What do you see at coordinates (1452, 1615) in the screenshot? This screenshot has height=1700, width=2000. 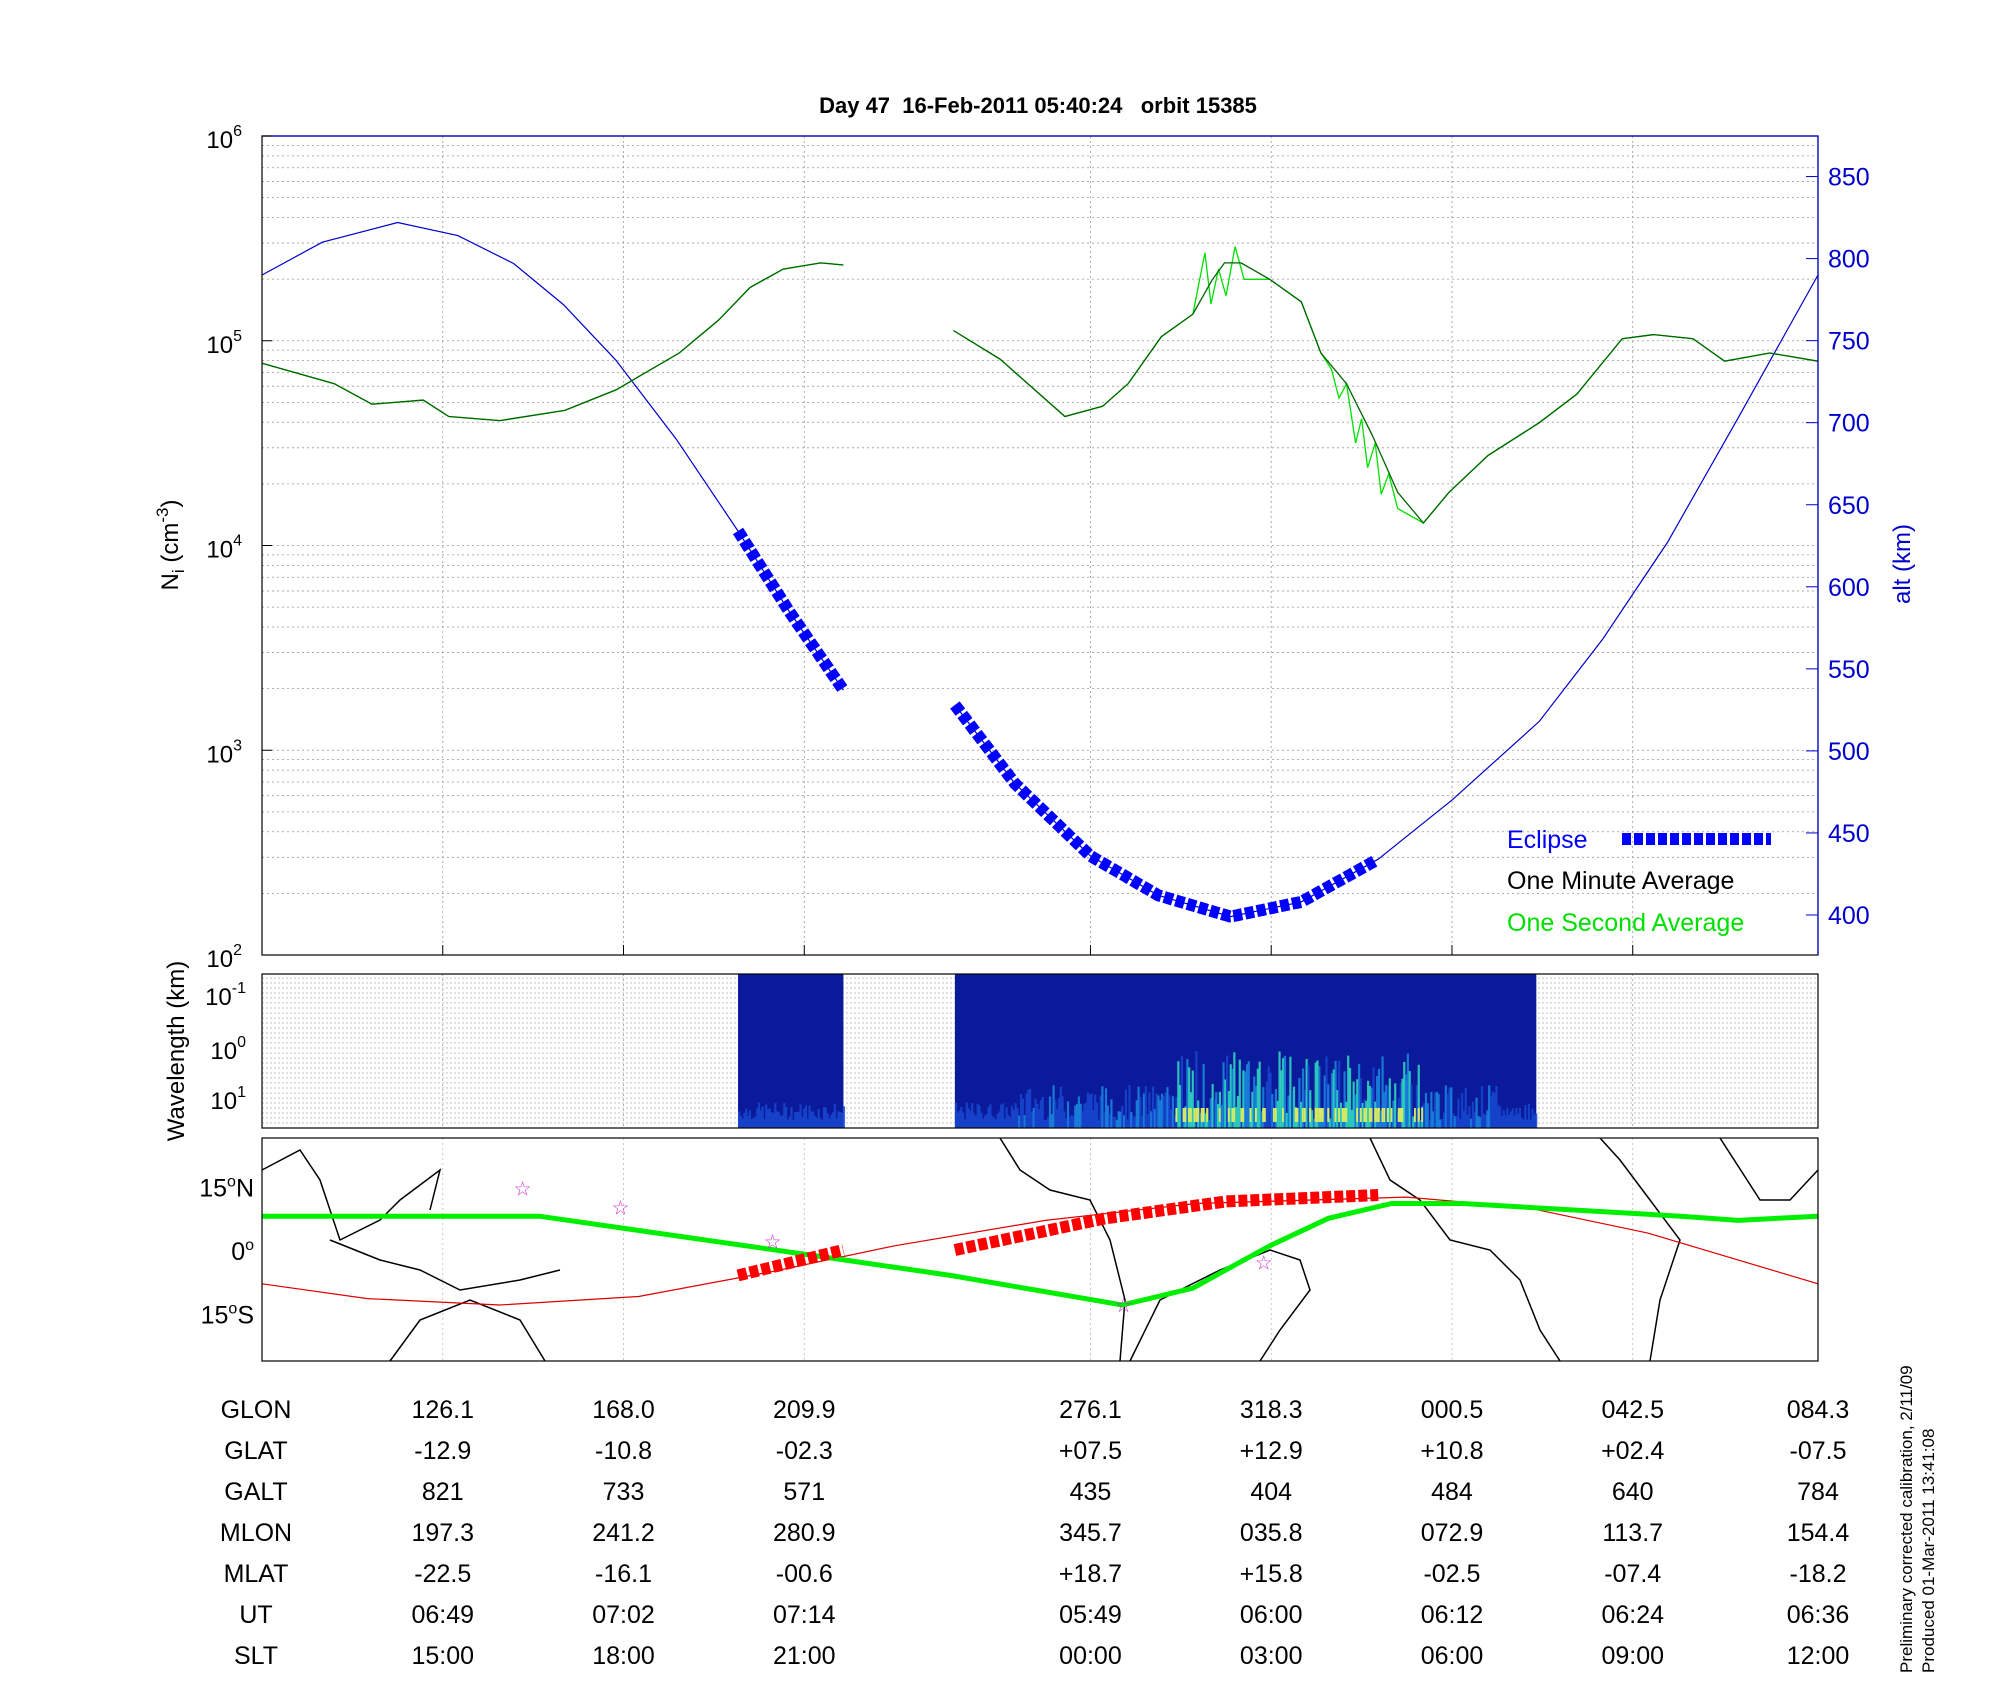 I see `table-cell: 06:12` at bounding box center [1452, 1615].